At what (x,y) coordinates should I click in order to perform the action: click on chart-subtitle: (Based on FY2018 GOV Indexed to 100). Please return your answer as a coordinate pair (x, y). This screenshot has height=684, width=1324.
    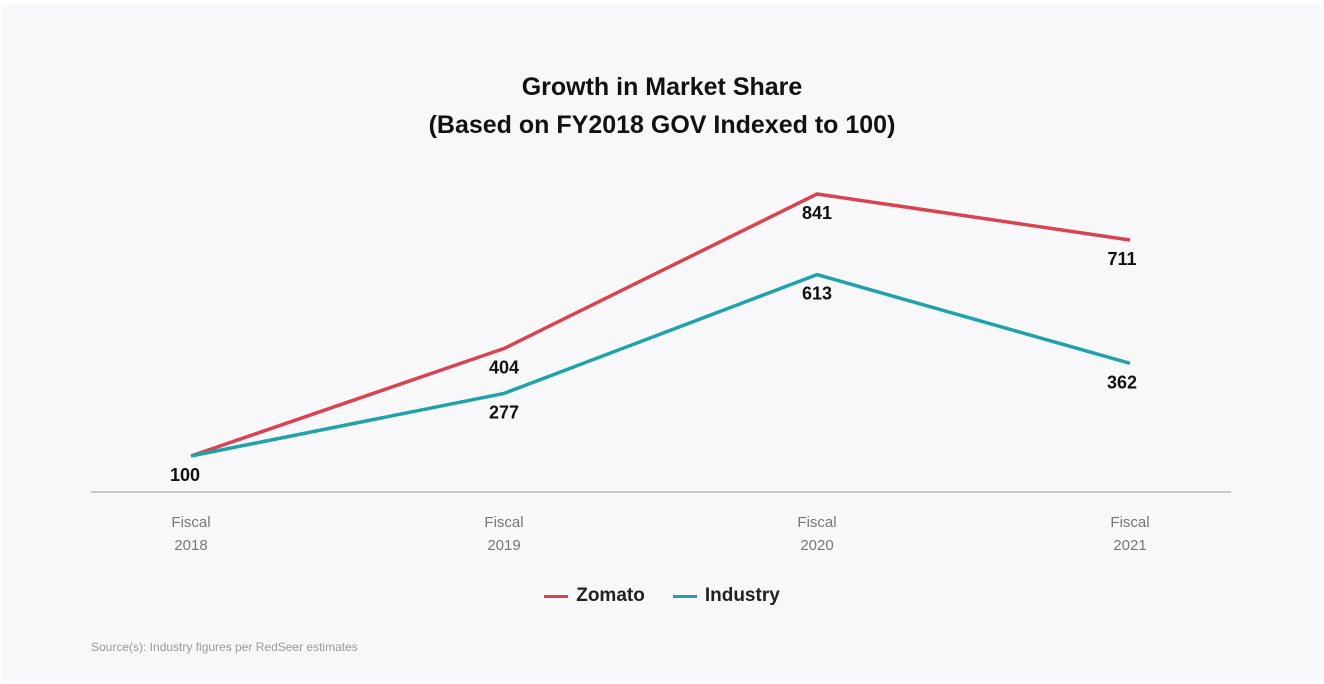
    Looking at the image, I should click on (662, 125).